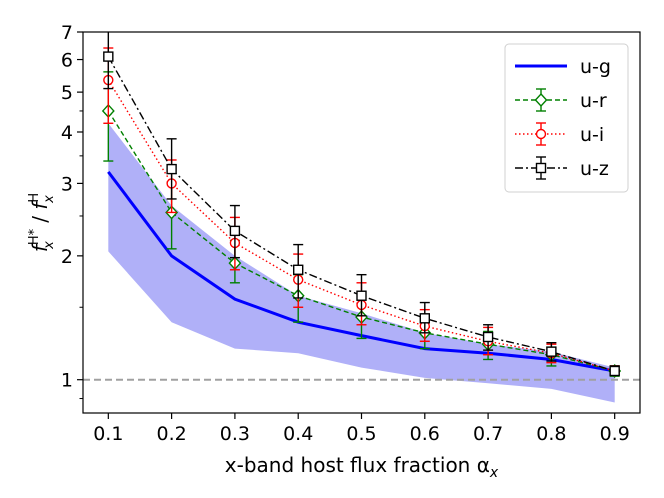 Image resolution: width=664 pixels, height=498 pixels. Describe the element at coordinates (34, 236) in the screenshot. I see `y-axis-label-sup: H*` at that location.